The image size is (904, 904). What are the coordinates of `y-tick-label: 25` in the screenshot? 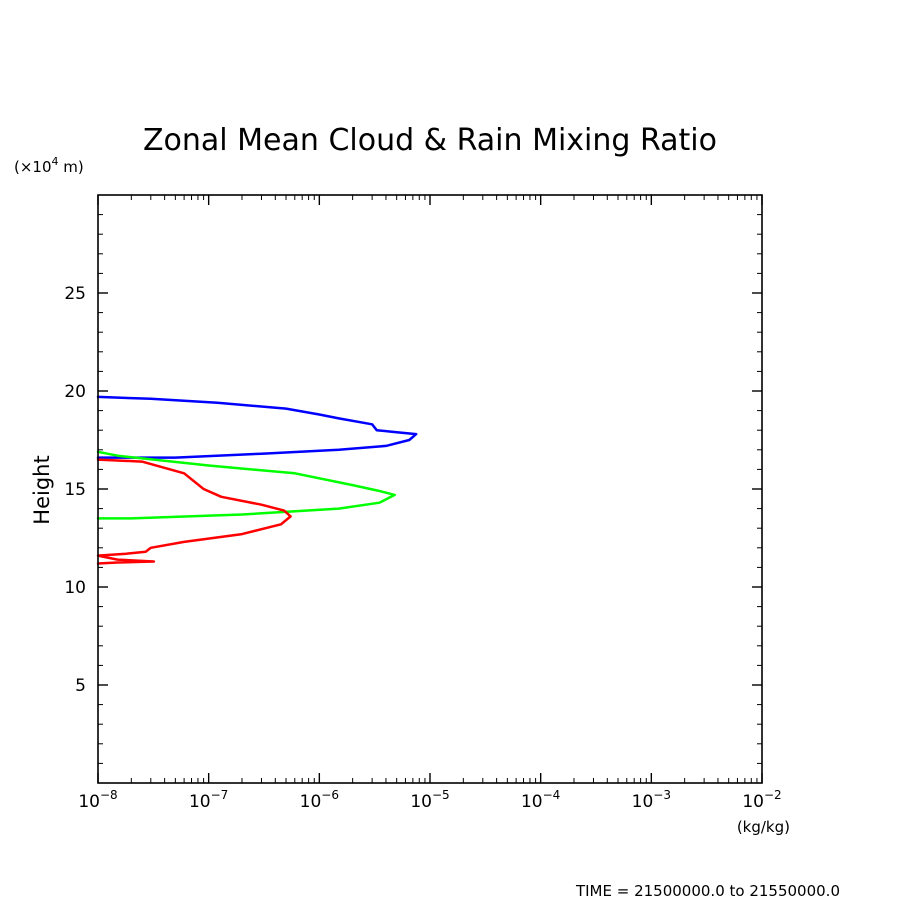 It's located at (75, 294).